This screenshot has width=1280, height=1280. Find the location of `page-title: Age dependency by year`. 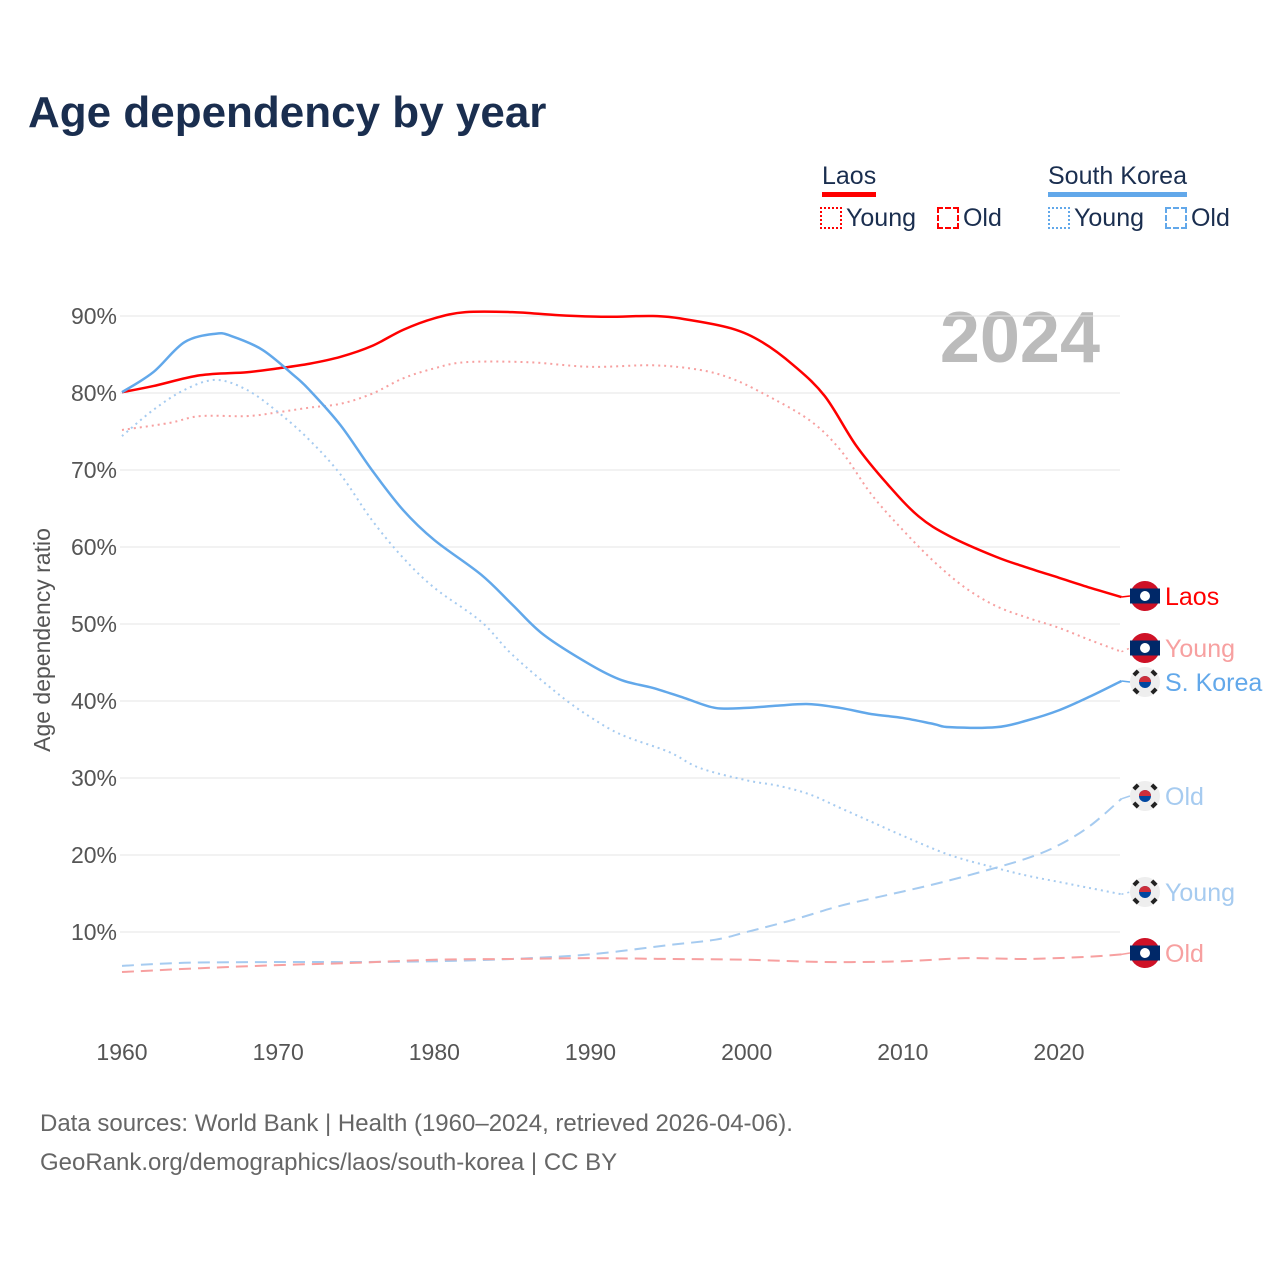

page-title: Age dependency by year is located at coordinates (287, 112).